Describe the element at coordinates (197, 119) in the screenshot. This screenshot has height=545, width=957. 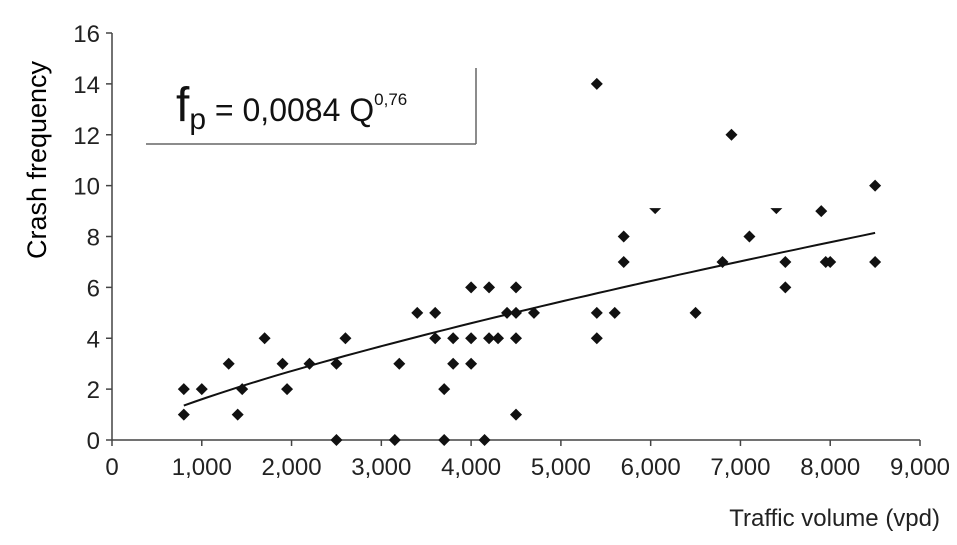
I see `equation-subscript: p` at that location.